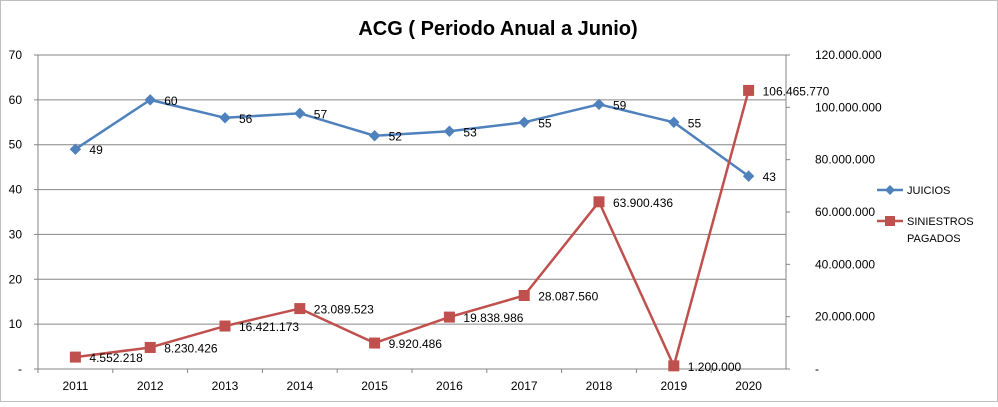  What do you see at coordinates (16, 55) in the screenshot?
I see `y-left-tick-label: 70` at bounding box center [16, 55].